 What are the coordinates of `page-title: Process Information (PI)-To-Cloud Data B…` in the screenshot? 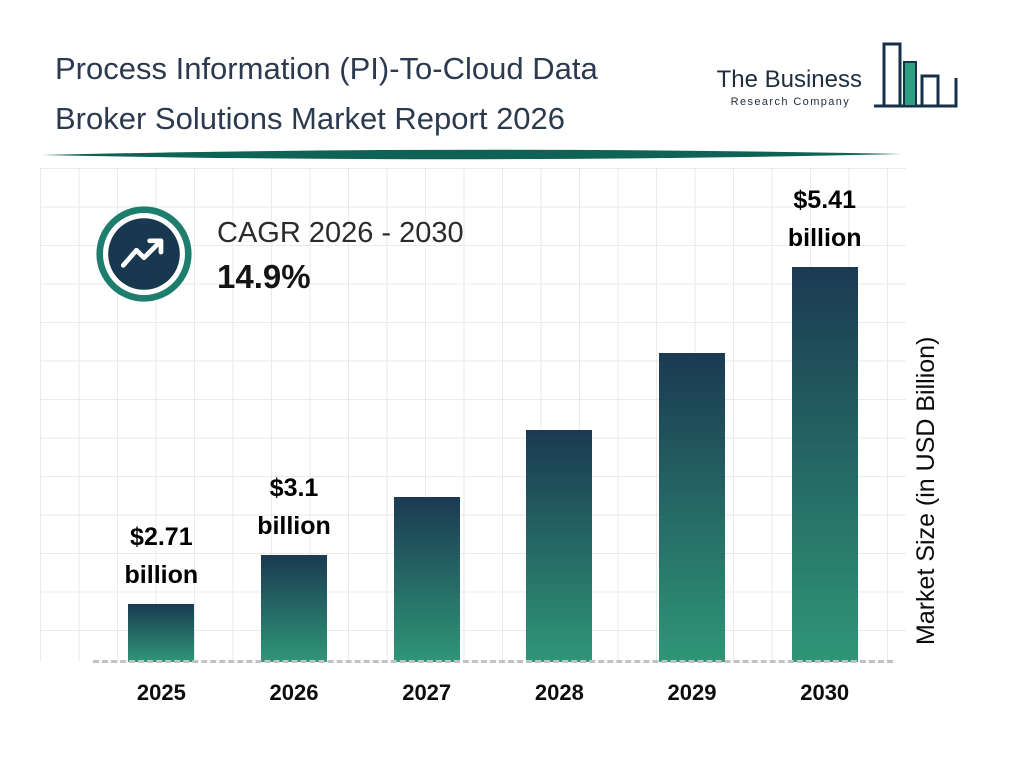 It's located at (385, 93).